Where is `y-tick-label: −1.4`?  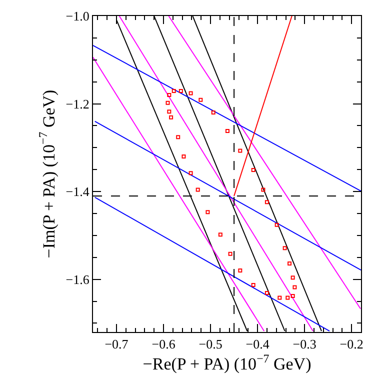 y-tick-label: −1.4 is located at coordinates (78, 192).